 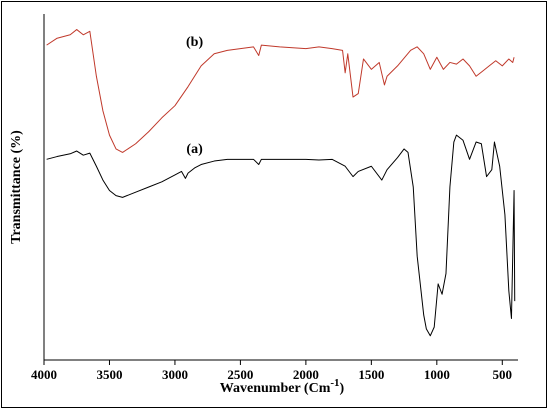 I want to click on x-axis-title-sup: -1, so click(x=334, y=383).